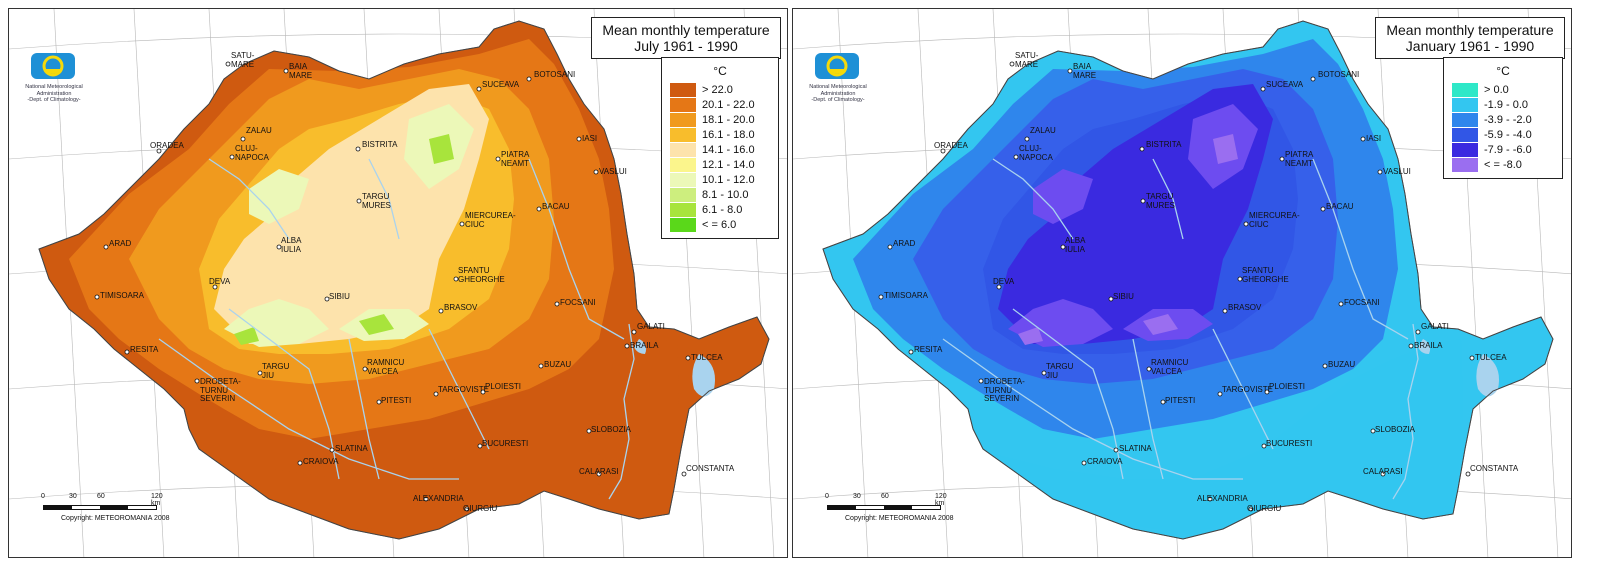 The width and height of the screenshot is (1600, 566). I want to click on city-label: RAMNICU VALCEA, so click(1170, 367).